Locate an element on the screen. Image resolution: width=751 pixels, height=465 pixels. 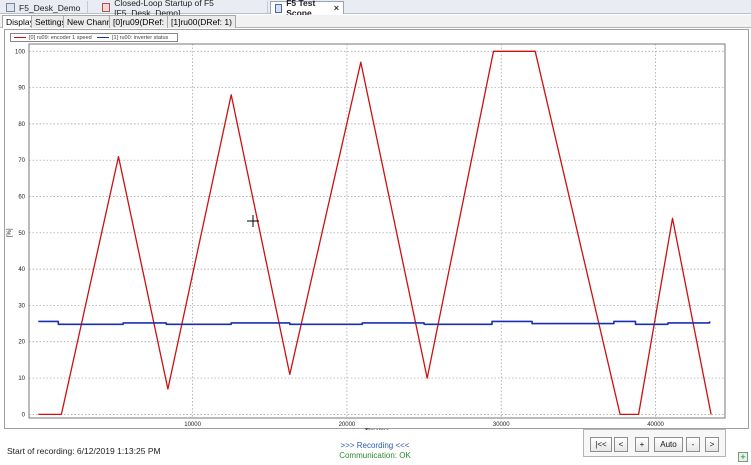
legend-item: [0] ru09: encoder 1 speed is located at coordinates (54, 38).